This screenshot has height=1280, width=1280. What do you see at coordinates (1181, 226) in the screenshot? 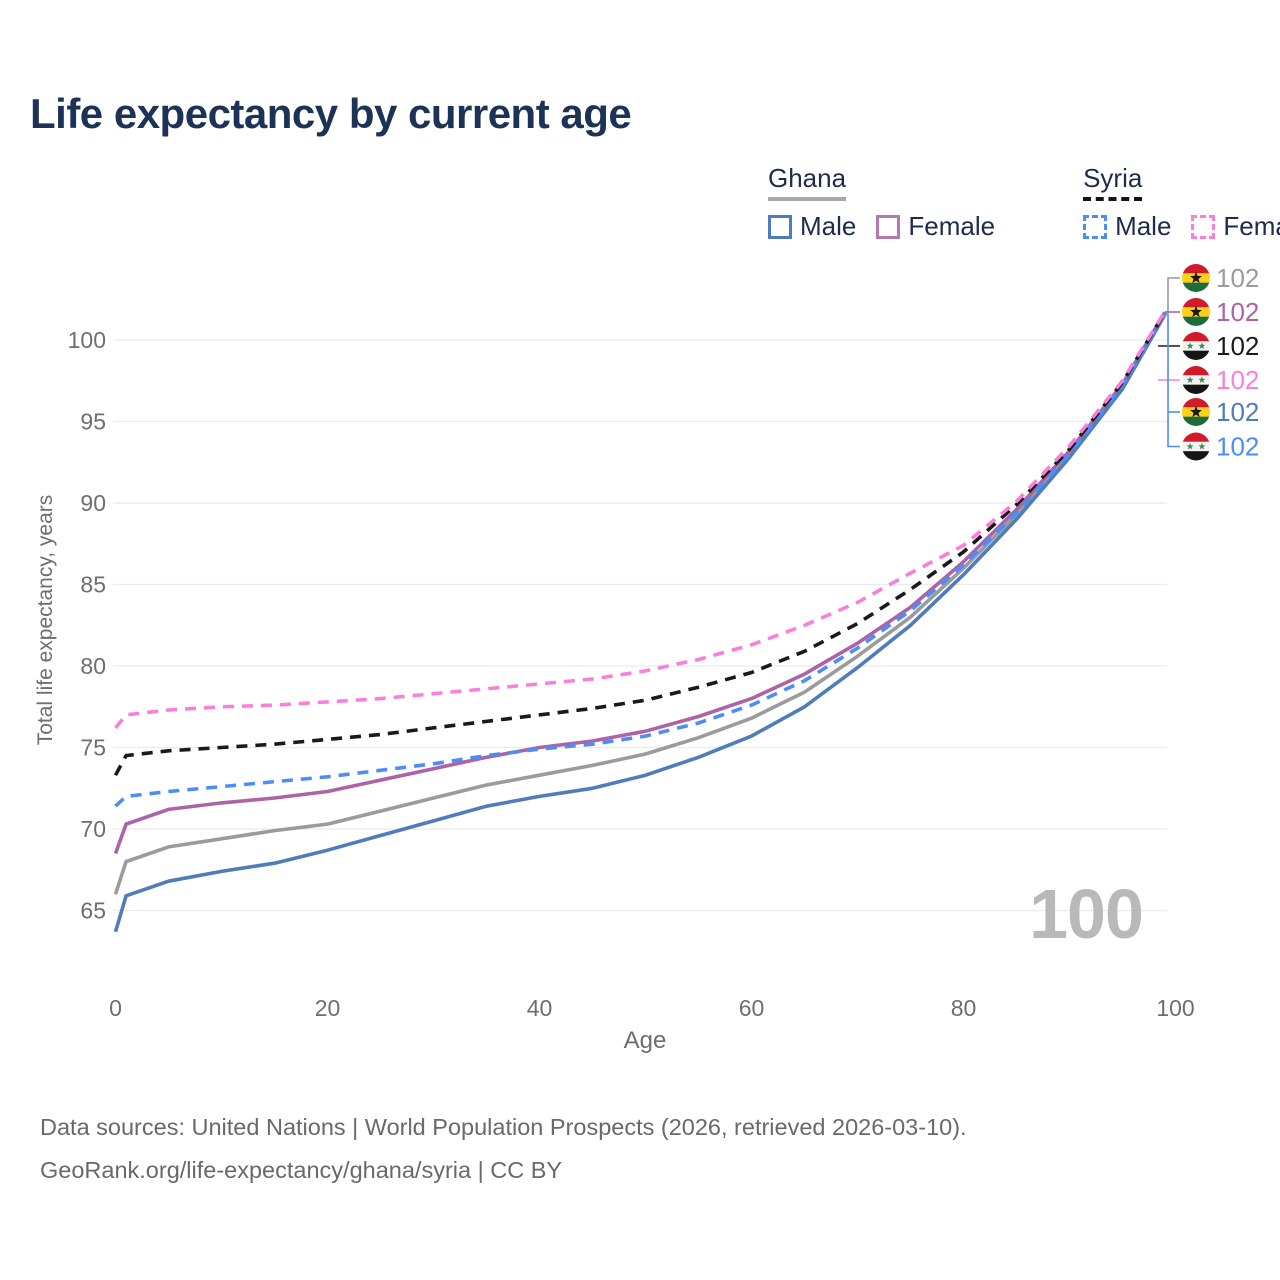
I see `legend-items-syria: Male Female` at bounding box center [1181, 226].